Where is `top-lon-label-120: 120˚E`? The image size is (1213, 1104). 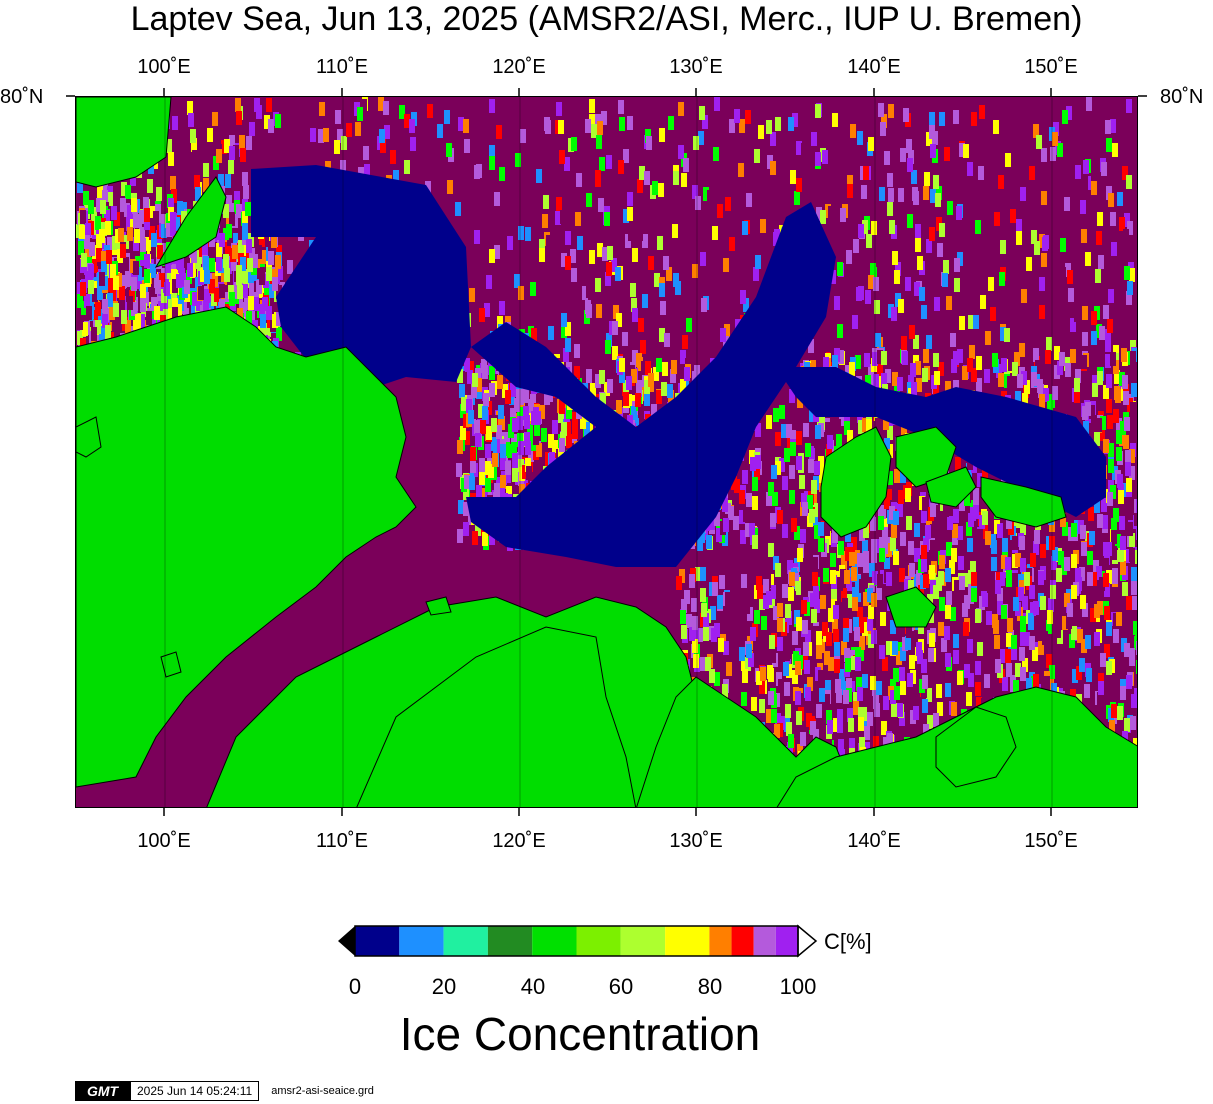 top-lon-label-120: 120˚E is located at coordinates (519, 67).